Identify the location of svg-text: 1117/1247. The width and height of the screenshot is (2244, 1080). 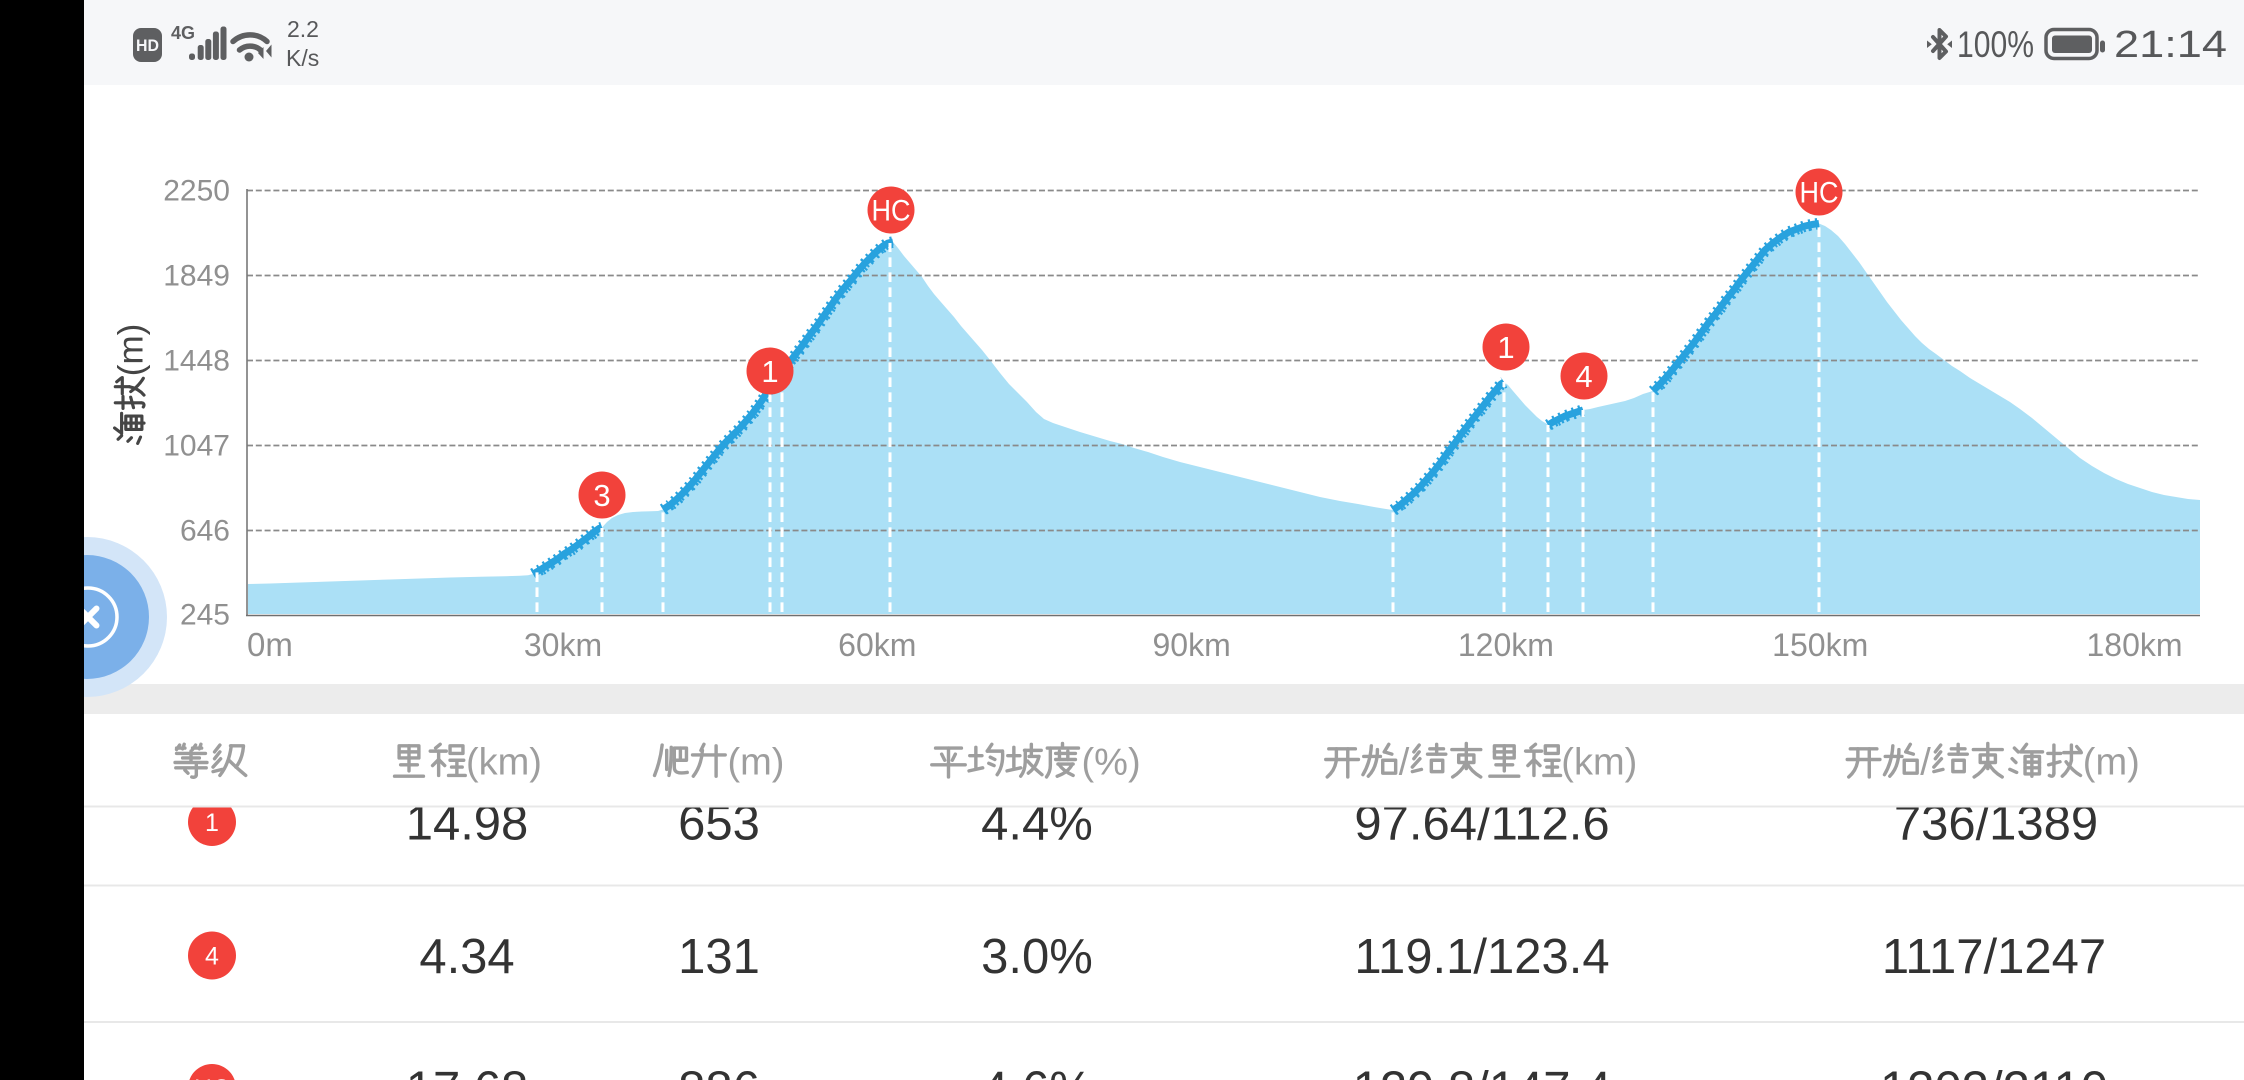
(1994, 957).